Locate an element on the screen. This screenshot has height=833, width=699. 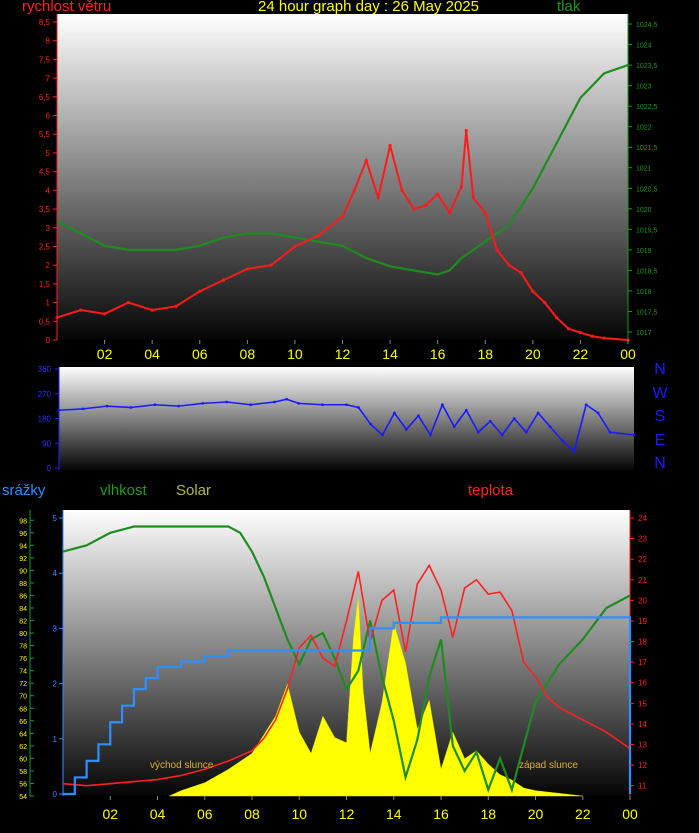
humidity-axis-tick-label: 66 is located at coordinates (23, 722).